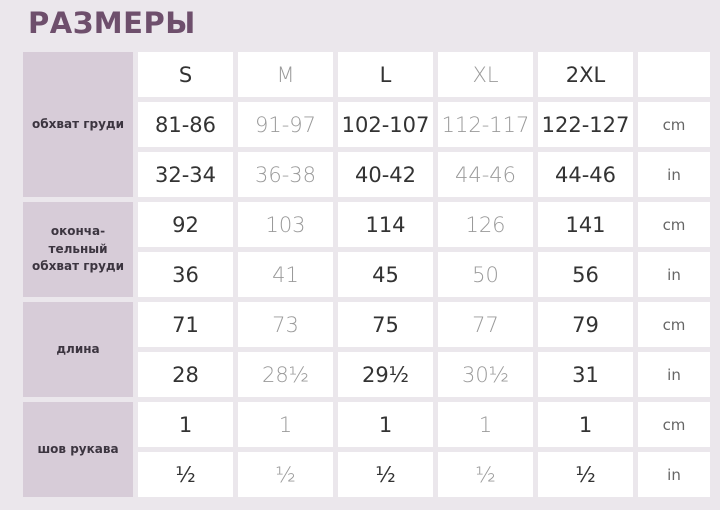 This screenshot has height=510, width=720. I want to click on size-header-xl: XL, so click(485, 74).